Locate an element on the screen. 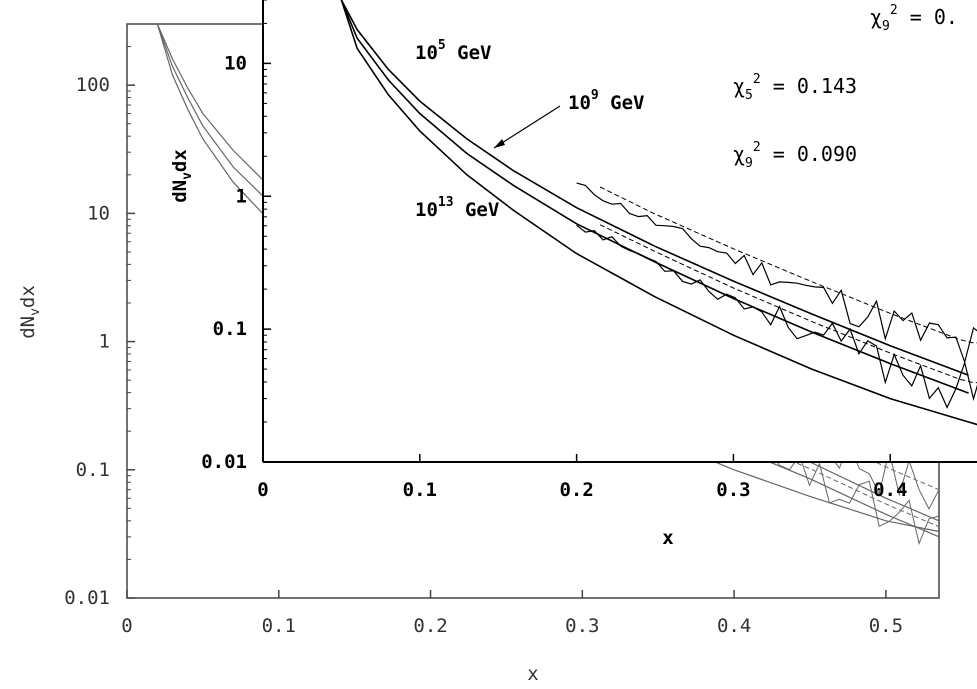 Image resolution: width=977 pixels, height=689 pixels. inset-arrow-head is located at coordinates (499, 143).